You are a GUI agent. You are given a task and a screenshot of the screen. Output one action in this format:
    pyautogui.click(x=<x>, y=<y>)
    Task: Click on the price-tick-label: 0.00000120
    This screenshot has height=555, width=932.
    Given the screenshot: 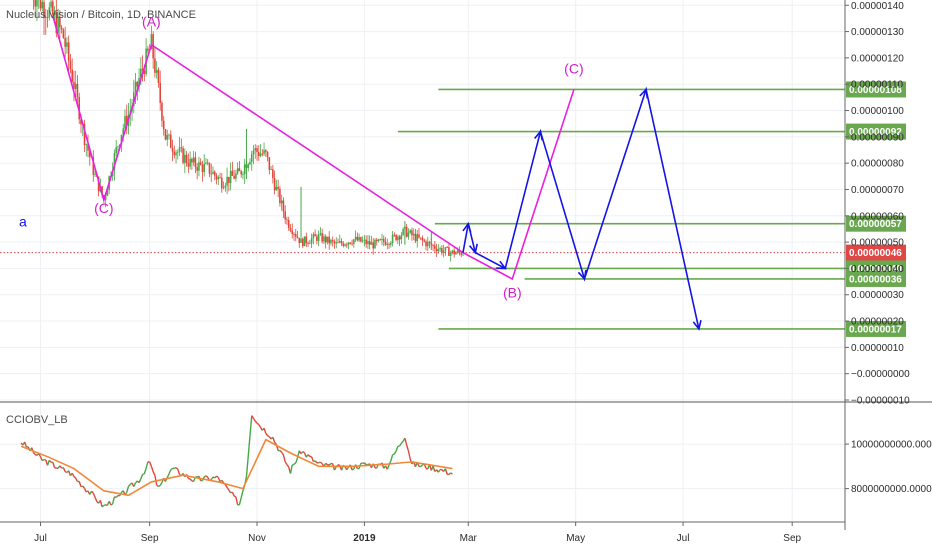 What is the action you would take?
    pyautogui.click(x=877, y=58)
    